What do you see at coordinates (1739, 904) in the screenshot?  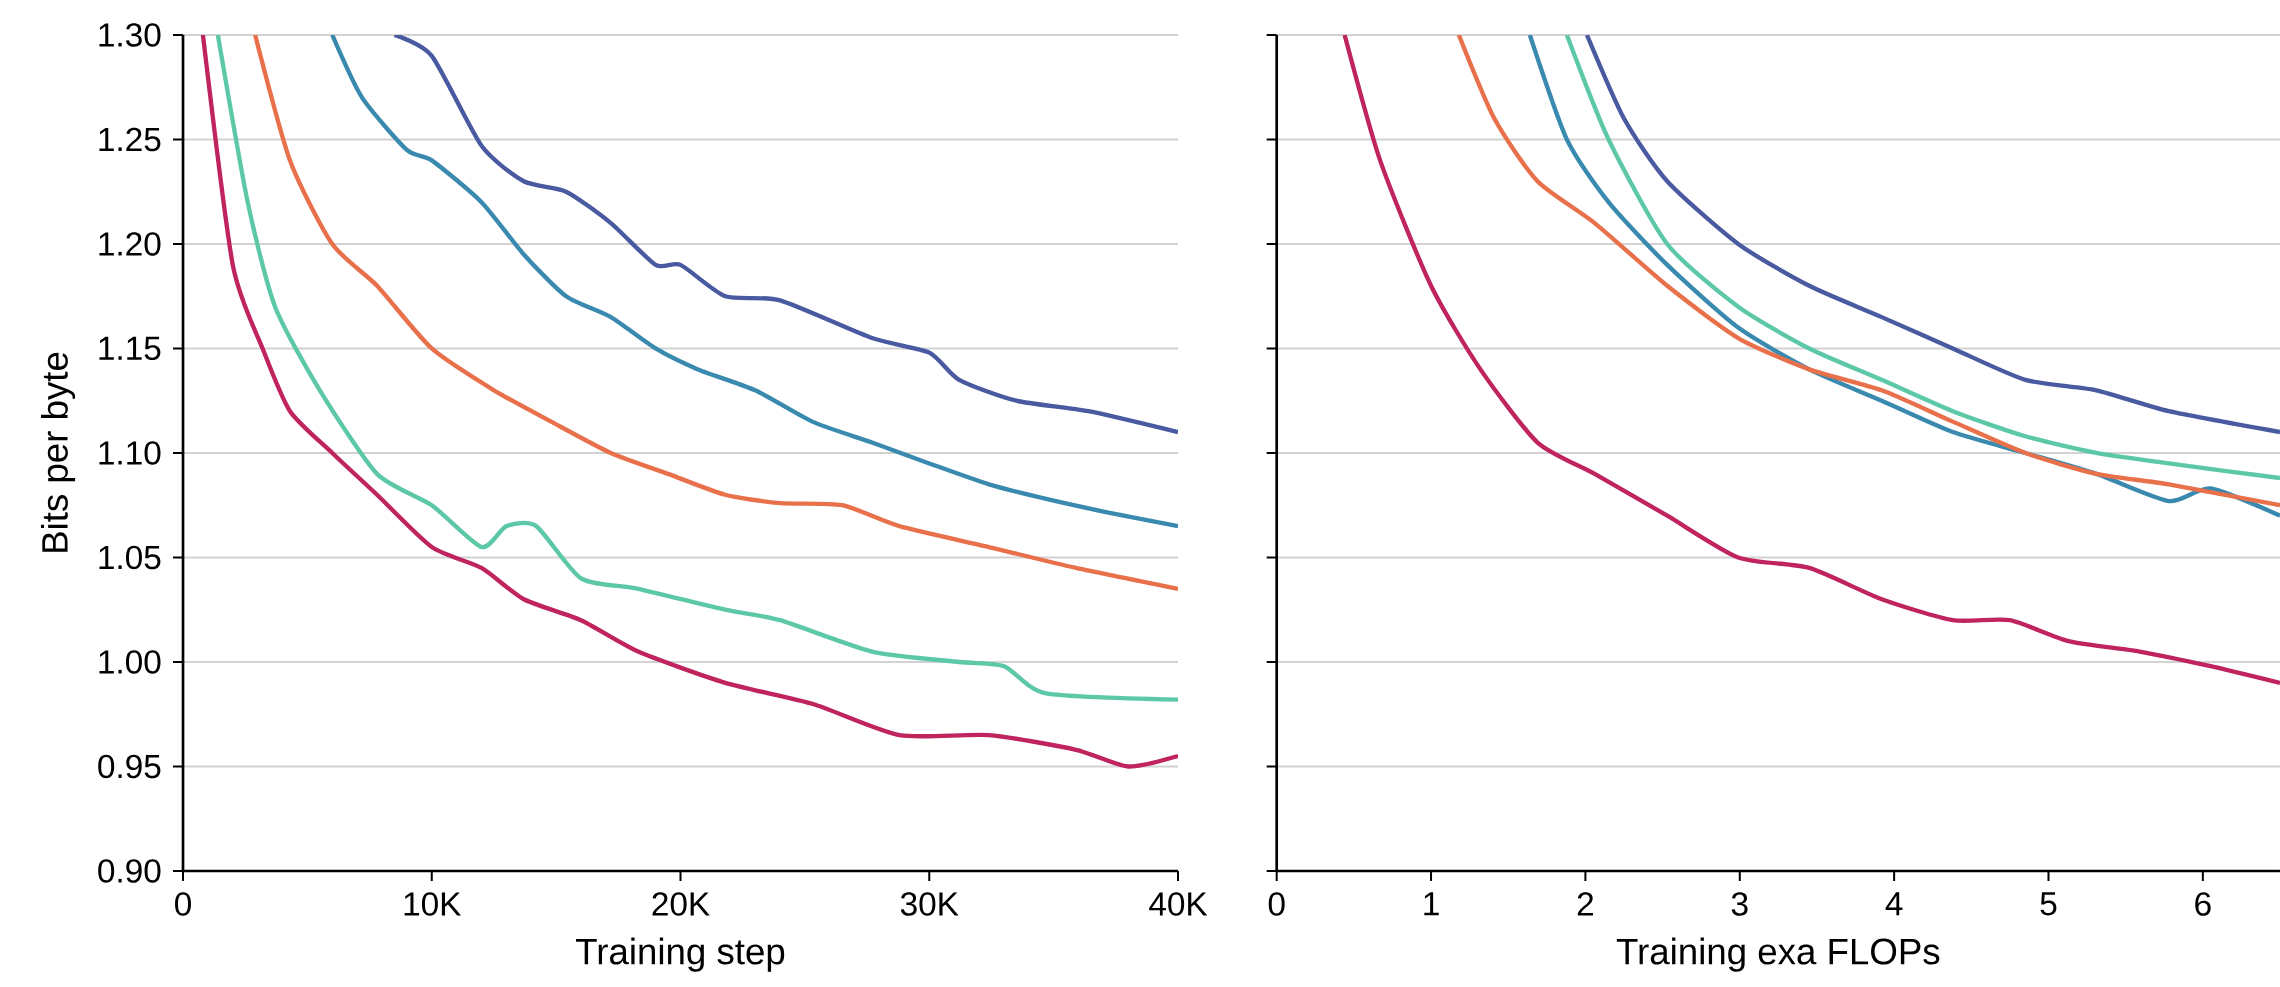 I see `x-tick-label: 3` at bounding box center [1739, 904].